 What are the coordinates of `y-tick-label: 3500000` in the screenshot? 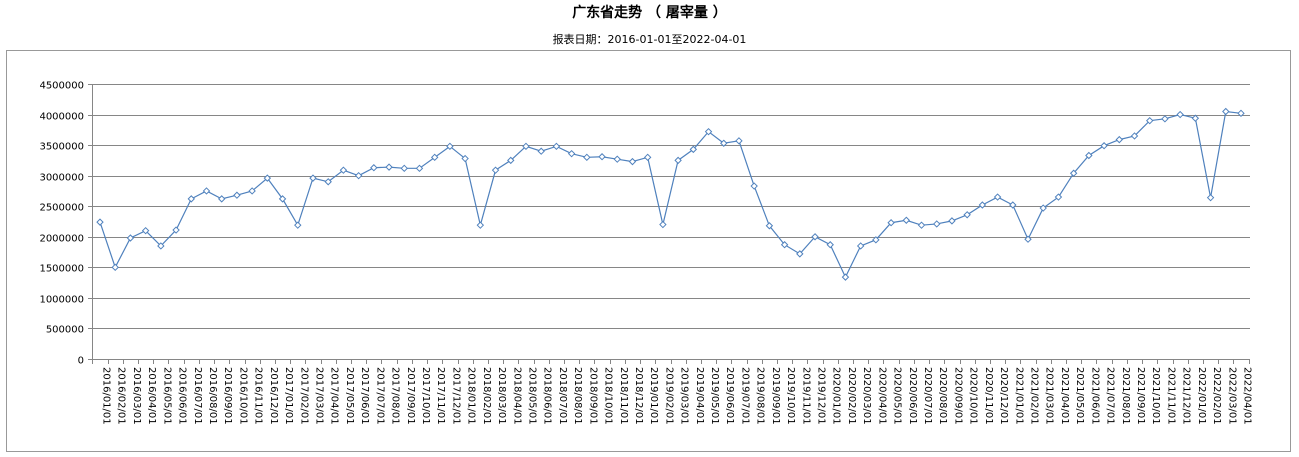 It's located at (61, 147).